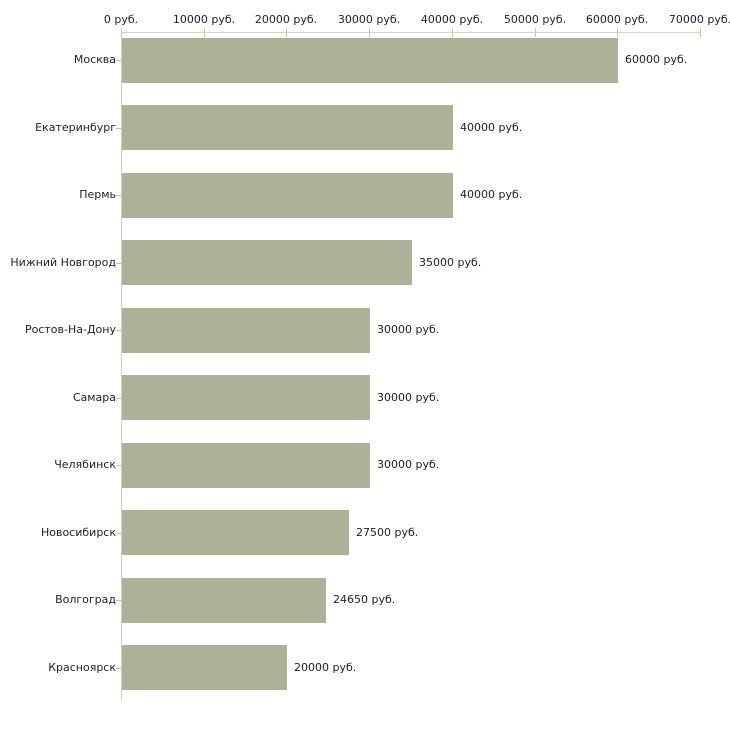 The image size is (730, 730). I want to click on category-label: Нижний Новгород, so click(63, 262).